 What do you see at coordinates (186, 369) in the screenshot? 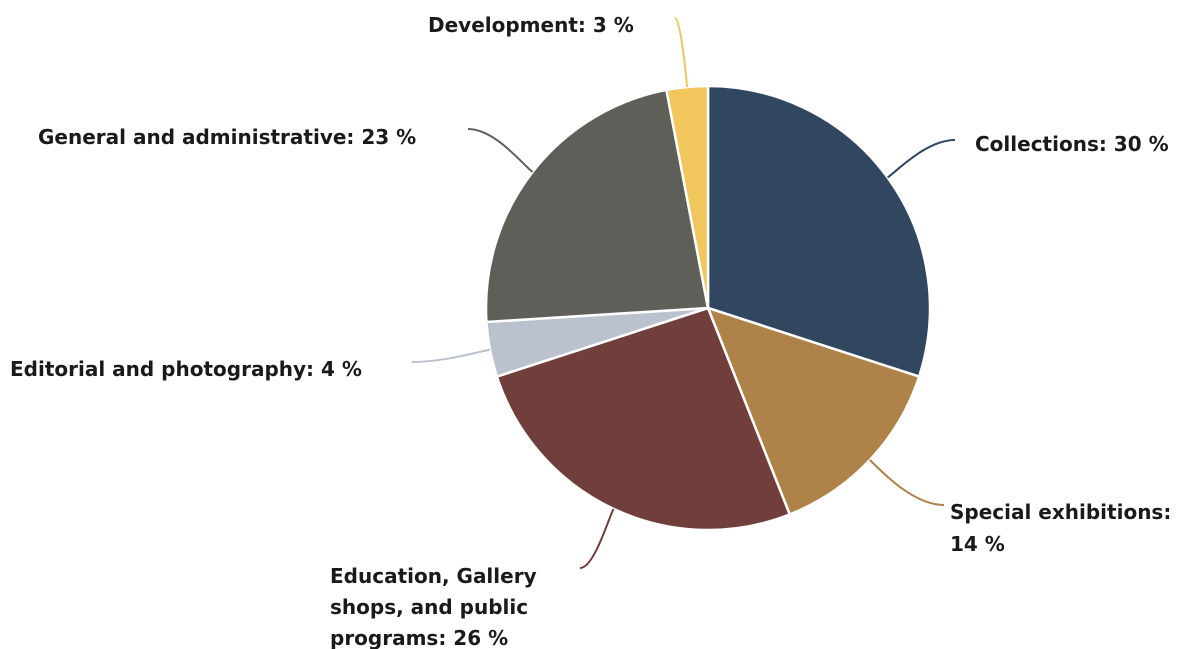
I see `label-editorial: Editorial and photography: 4 %` at bounding box center [186, 369].